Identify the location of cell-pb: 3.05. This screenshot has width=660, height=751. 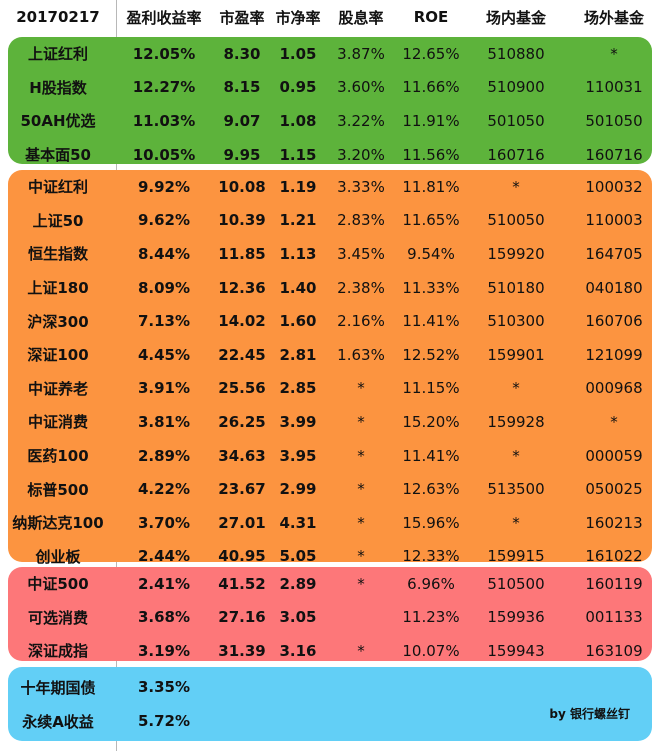
(298, 617).